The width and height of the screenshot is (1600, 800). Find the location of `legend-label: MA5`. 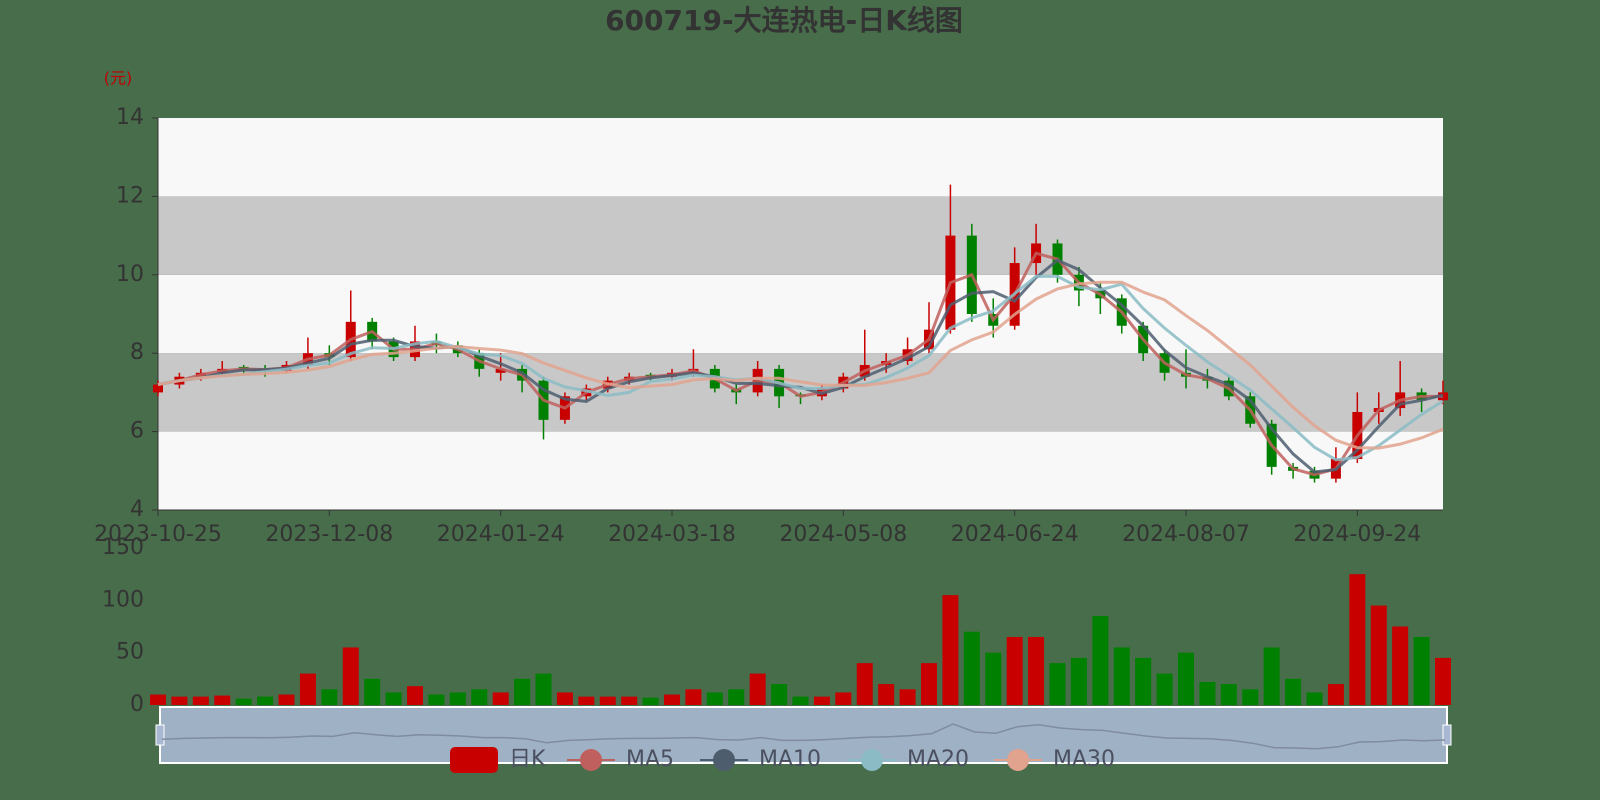

legend-label: MA5 is located at coordinates (650, 759).